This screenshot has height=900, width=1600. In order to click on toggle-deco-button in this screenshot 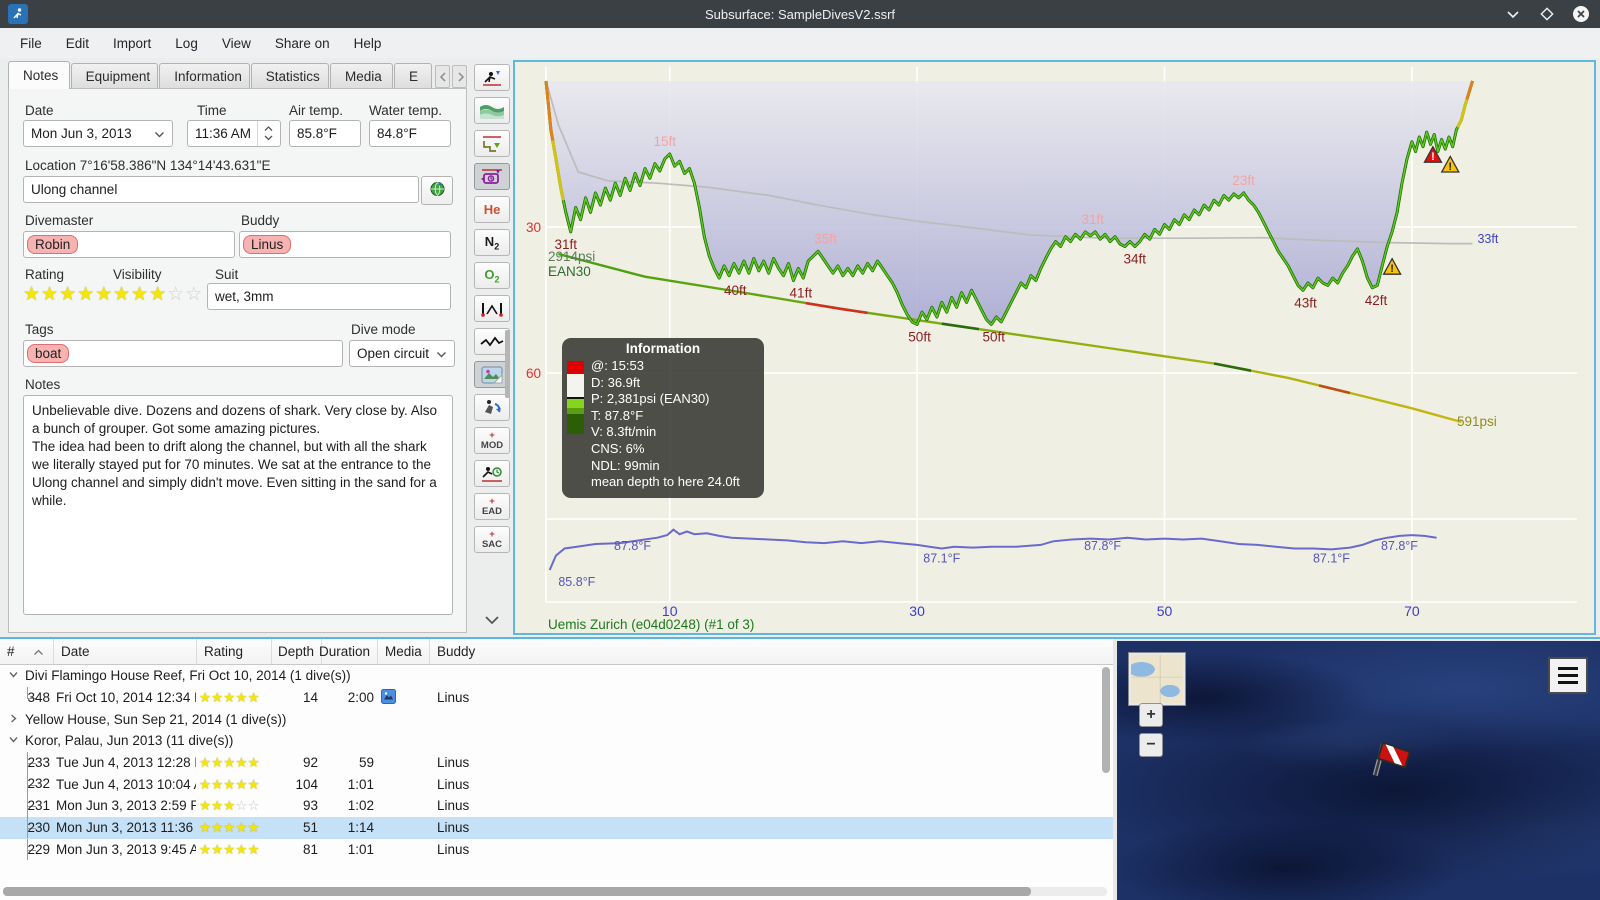, I will do `click(492, 473)`.